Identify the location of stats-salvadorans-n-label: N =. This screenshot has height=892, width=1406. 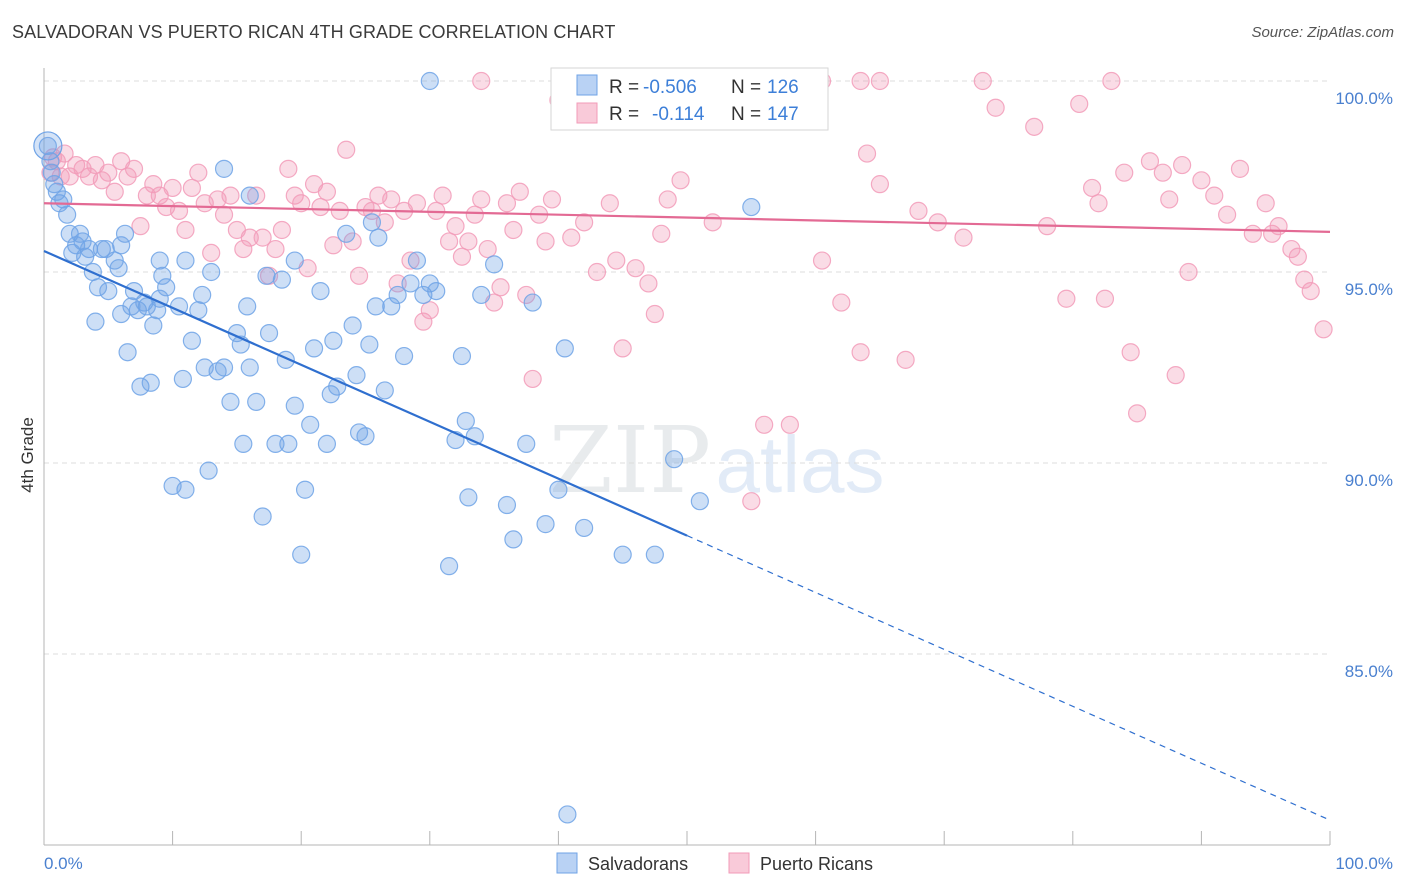
(746, 87).